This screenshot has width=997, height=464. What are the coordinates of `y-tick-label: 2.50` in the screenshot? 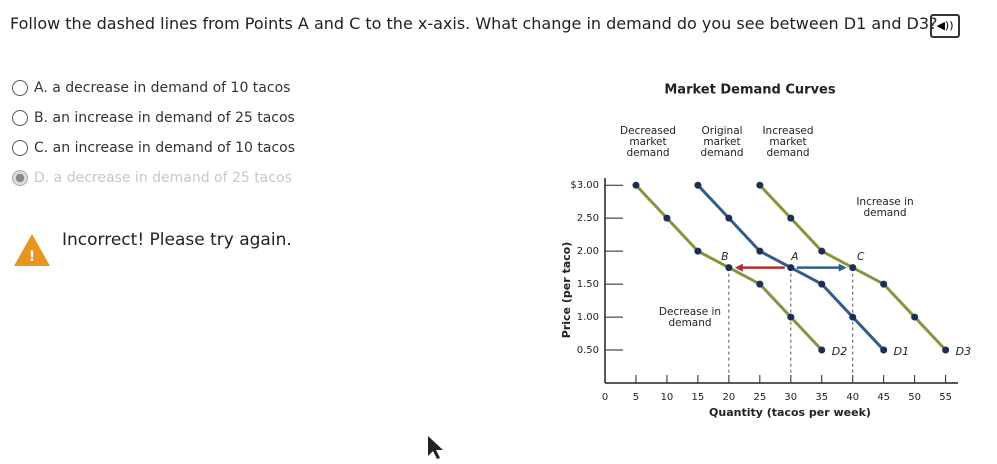 It's located at (588, 218).